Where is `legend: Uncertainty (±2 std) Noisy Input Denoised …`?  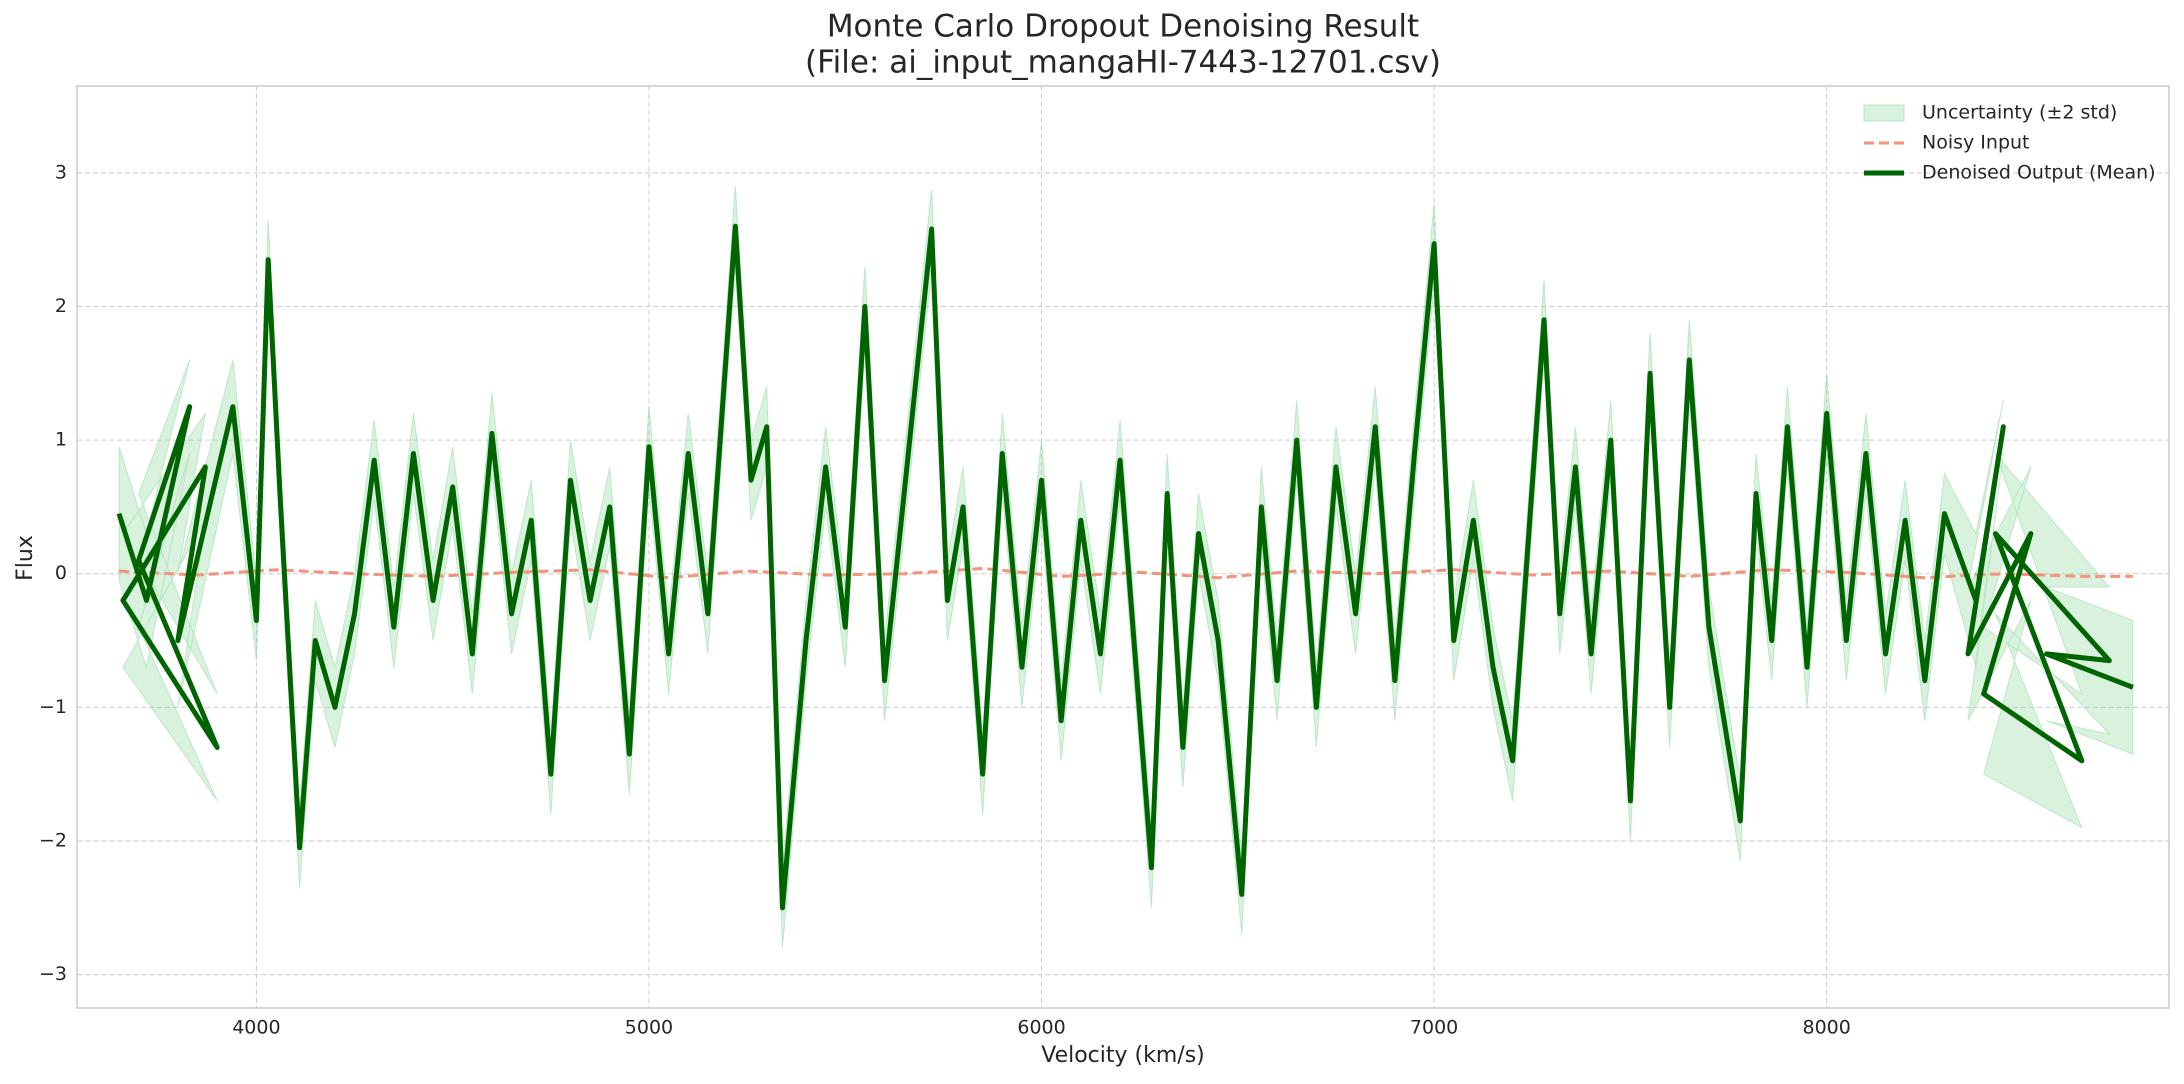
legend: Uncertainty (±2 std) Noisy Input Denoised … is located at coordinates (2009, 143).